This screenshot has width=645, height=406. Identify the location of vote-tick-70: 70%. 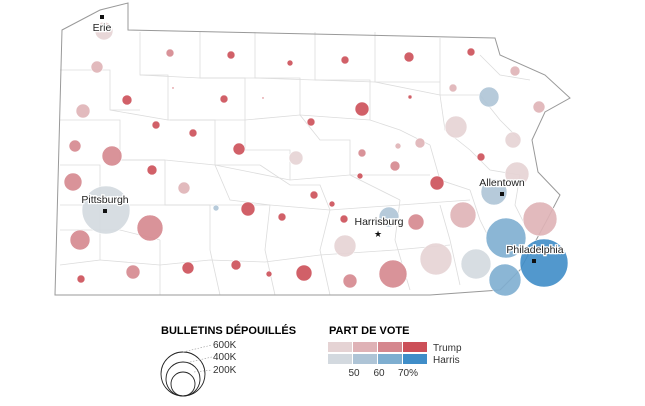
(408, 373).